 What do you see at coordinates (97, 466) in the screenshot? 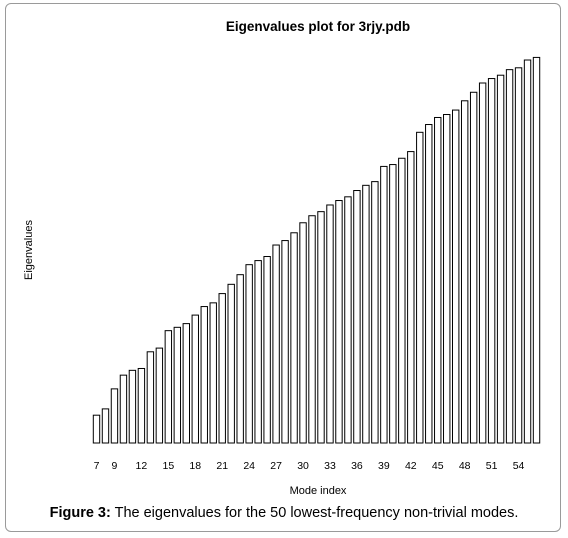
I see `x-tick-label: 7` at bounding box center [97, 466].